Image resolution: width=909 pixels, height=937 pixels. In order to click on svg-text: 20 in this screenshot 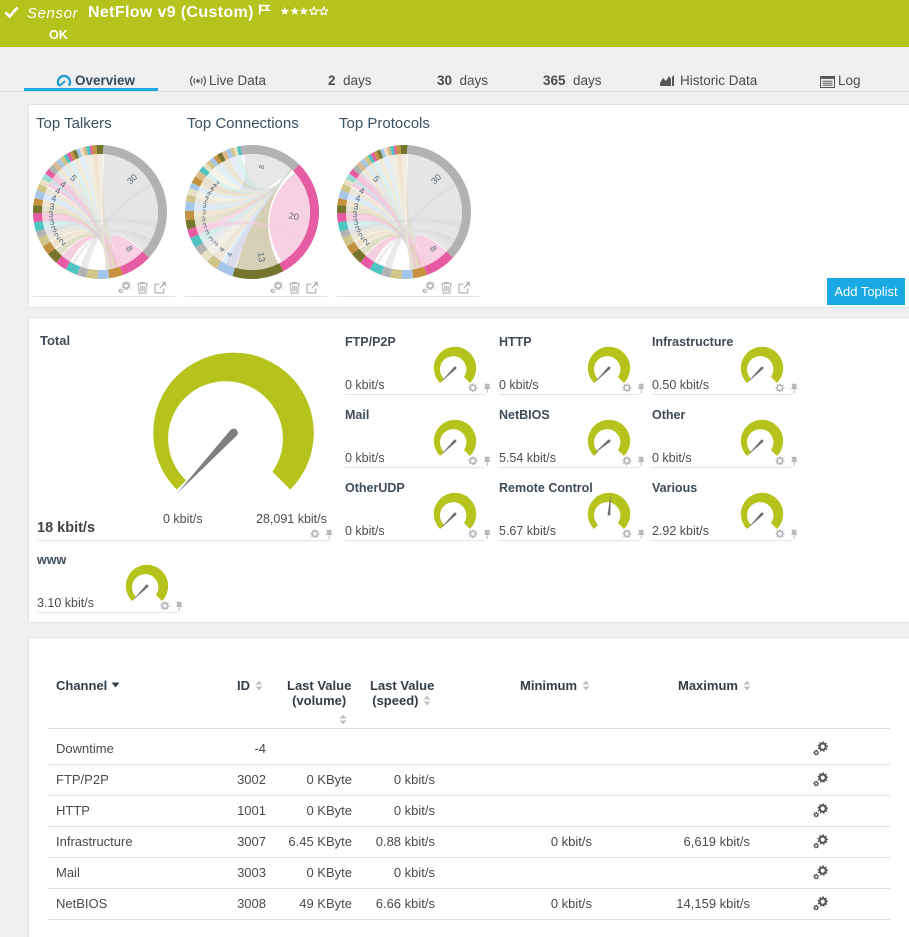, I will do `click(294, 217)`.